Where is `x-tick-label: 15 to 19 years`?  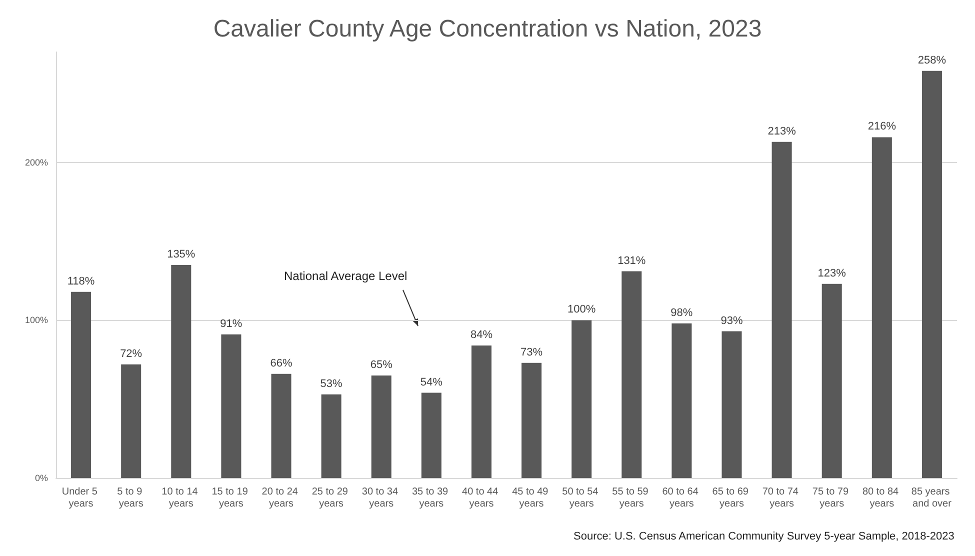 x-tick-label: 15 to 19 years is located at coordinates (231, 498).